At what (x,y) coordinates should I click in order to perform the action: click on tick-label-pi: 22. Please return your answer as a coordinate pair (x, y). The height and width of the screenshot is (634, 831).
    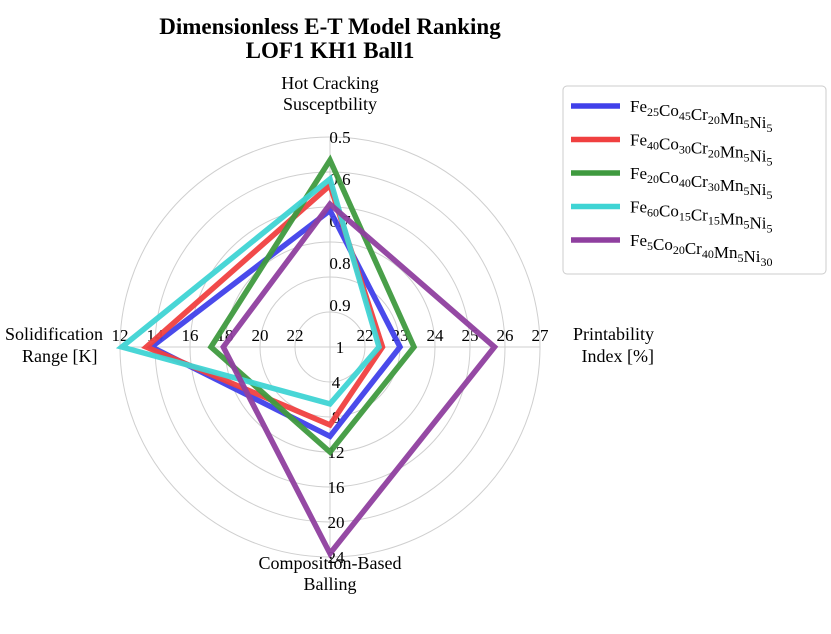
    Looking at the image, I should click on (365, 335).